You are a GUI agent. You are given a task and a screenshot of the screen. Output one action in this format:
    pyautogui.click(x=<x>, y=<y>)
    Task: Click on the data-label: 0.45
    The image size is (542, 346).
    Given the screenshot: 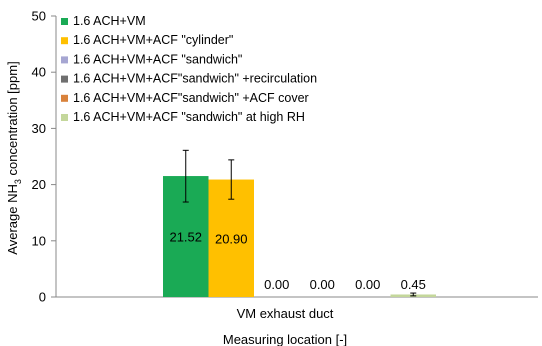 What is the action you would take?
    pyautogui.click(x=413, y=284)
    